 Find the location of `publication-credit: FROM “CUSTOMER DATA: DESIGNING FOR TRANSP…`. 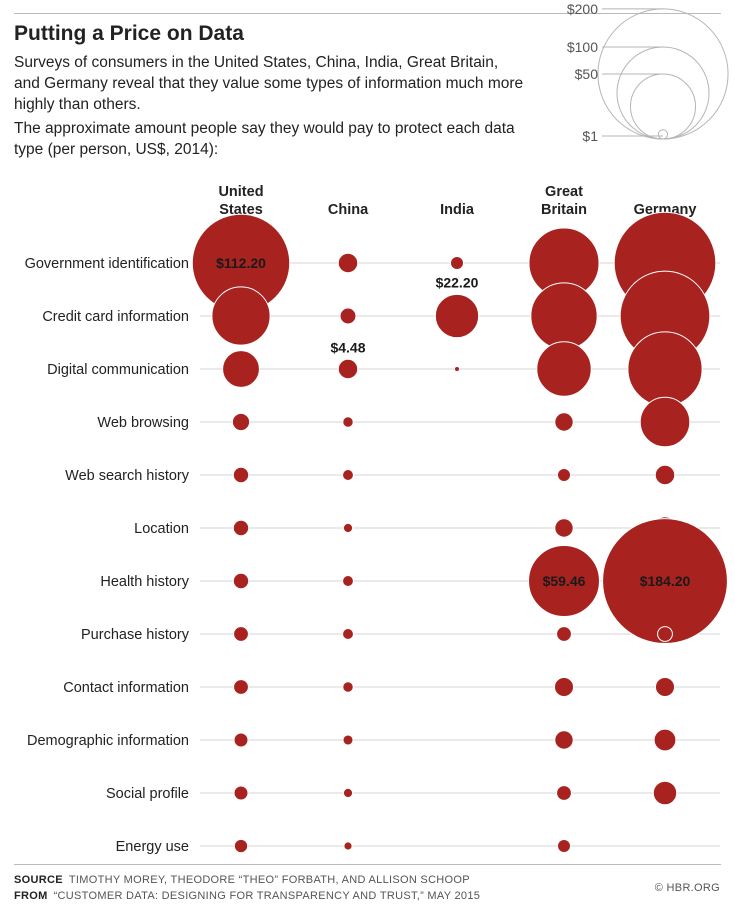

publication-credit: FROM “CUSTOMER DATA: DESIGNING FOR TRANSP… is located at coordinates (247, 896).